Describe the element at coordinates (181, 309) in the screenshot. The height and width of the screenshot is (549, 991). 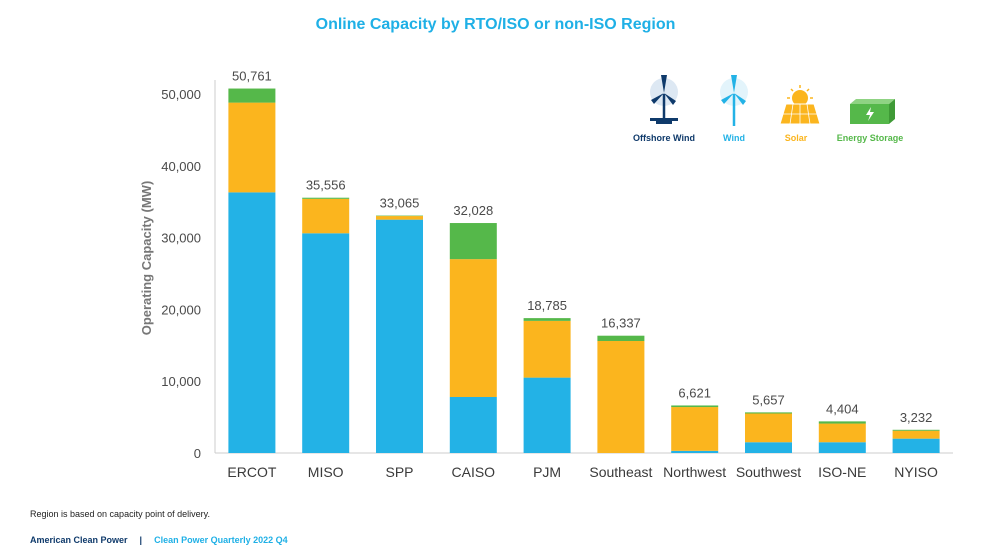
I see `y-tick-label: 20,000` at that location.